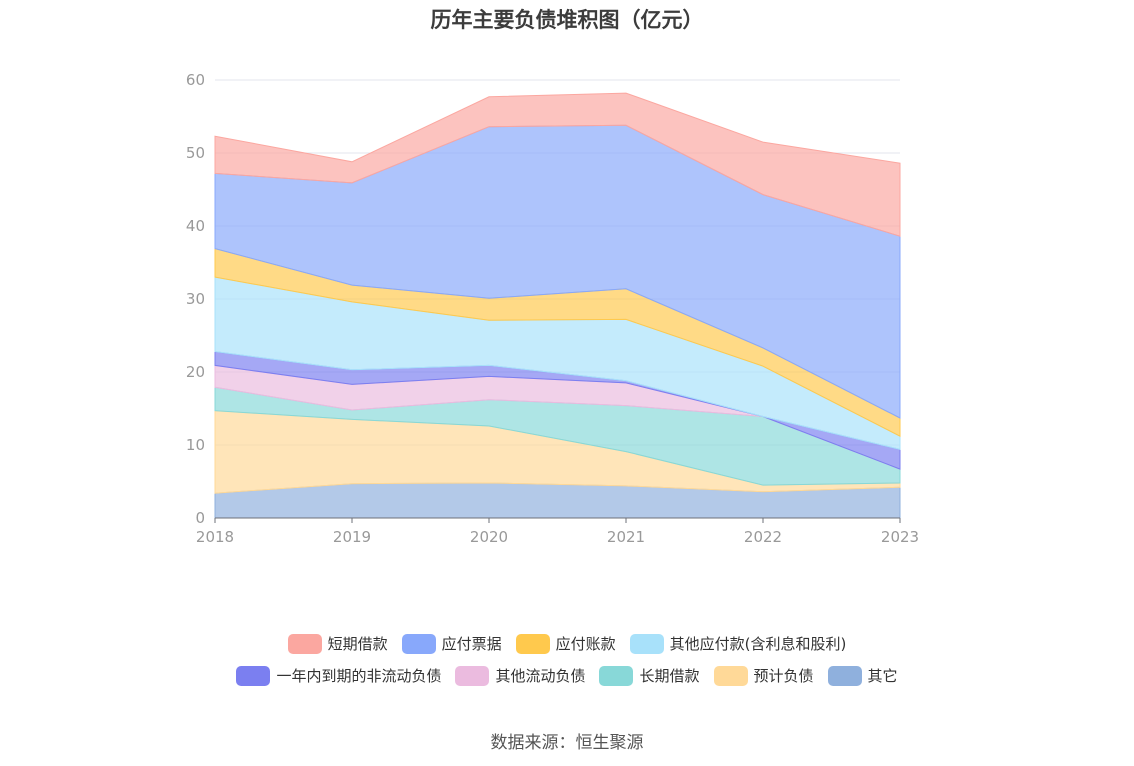 The image size is (1134, 766). What do you see at coordinates (200, 518) in the screenshot?
I see `y-tick-label: 0` at bounding box center [200, 518].